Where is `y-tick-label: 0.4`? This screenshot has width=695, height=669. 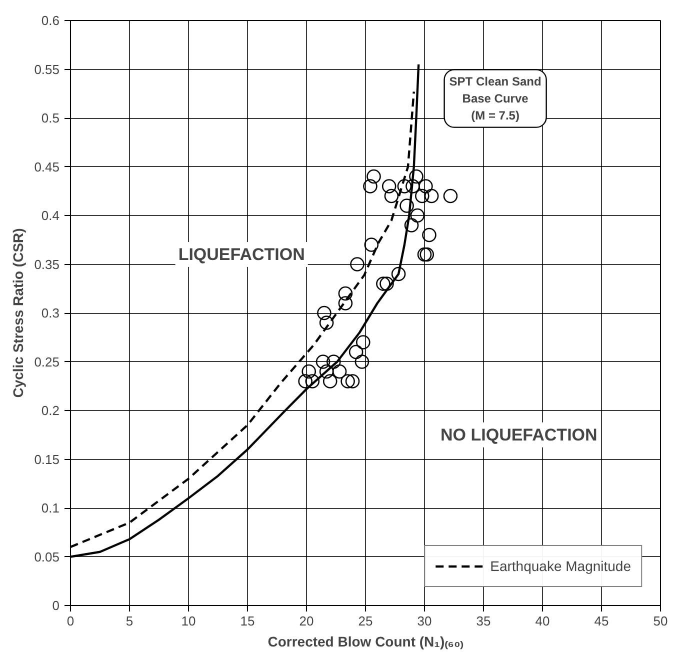
y-tick-label: 0.4 is located at coordinates (50, 215).